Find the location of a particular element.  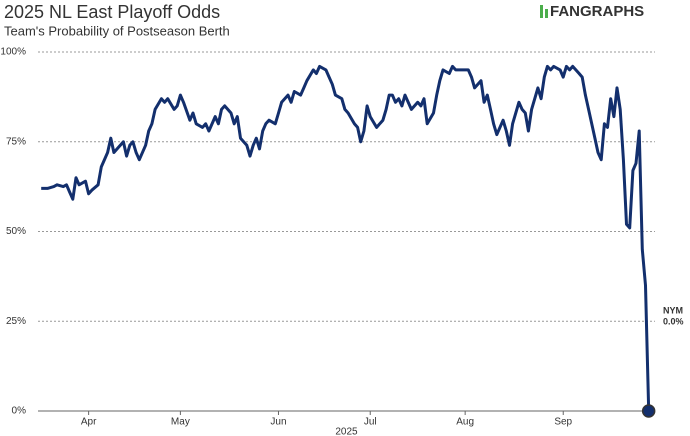

x-axis-label: 2025 is located at coordinates (346, 431).